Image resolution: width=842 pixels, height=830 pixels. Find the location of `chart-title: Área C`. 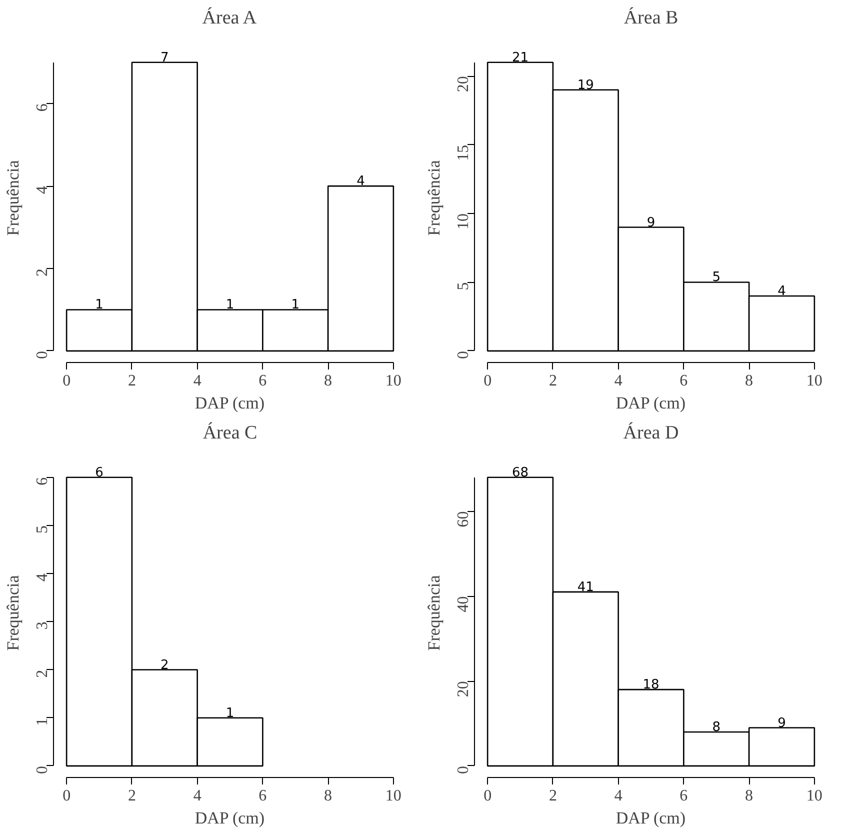

chart-title: Área C is located at coordinates (230, 433).